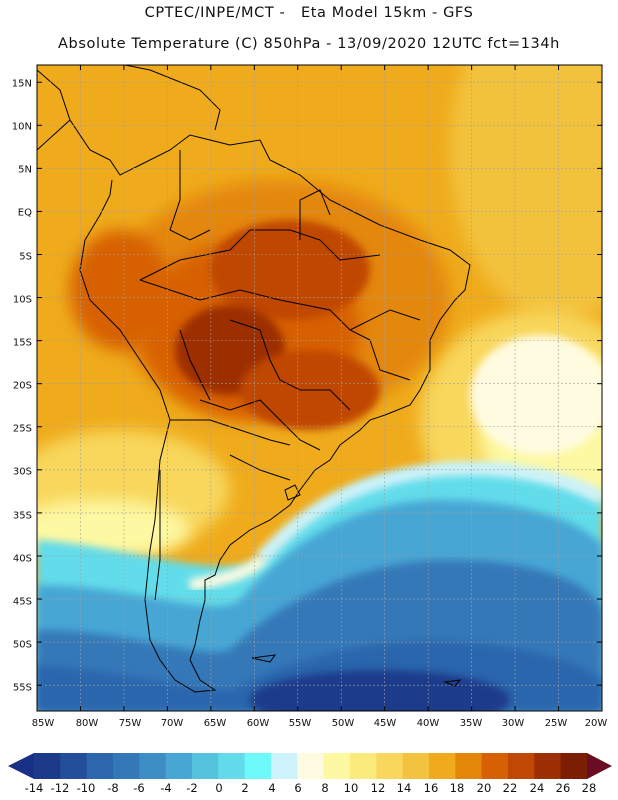 This screenshot has height=800, width=618. What do you see at coordinates (272, 788) in the screenshot?
I see `colorbar-label: 4` at bounding box center [272, 788].